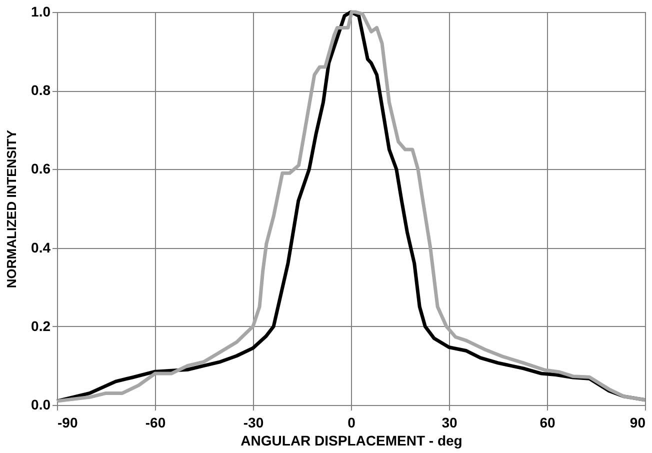 Image resolution: width=652 pixels, height=453 pixels. Describe the element at coordinates (41, 168) in the screenshot. I see `y-tick-label: 0.6` at that location.